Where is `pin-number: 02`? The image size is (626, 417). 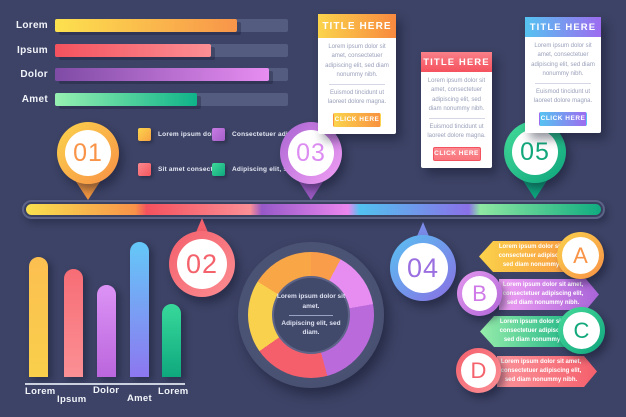
pin-number: 02 is located at coordinates (202, 263).